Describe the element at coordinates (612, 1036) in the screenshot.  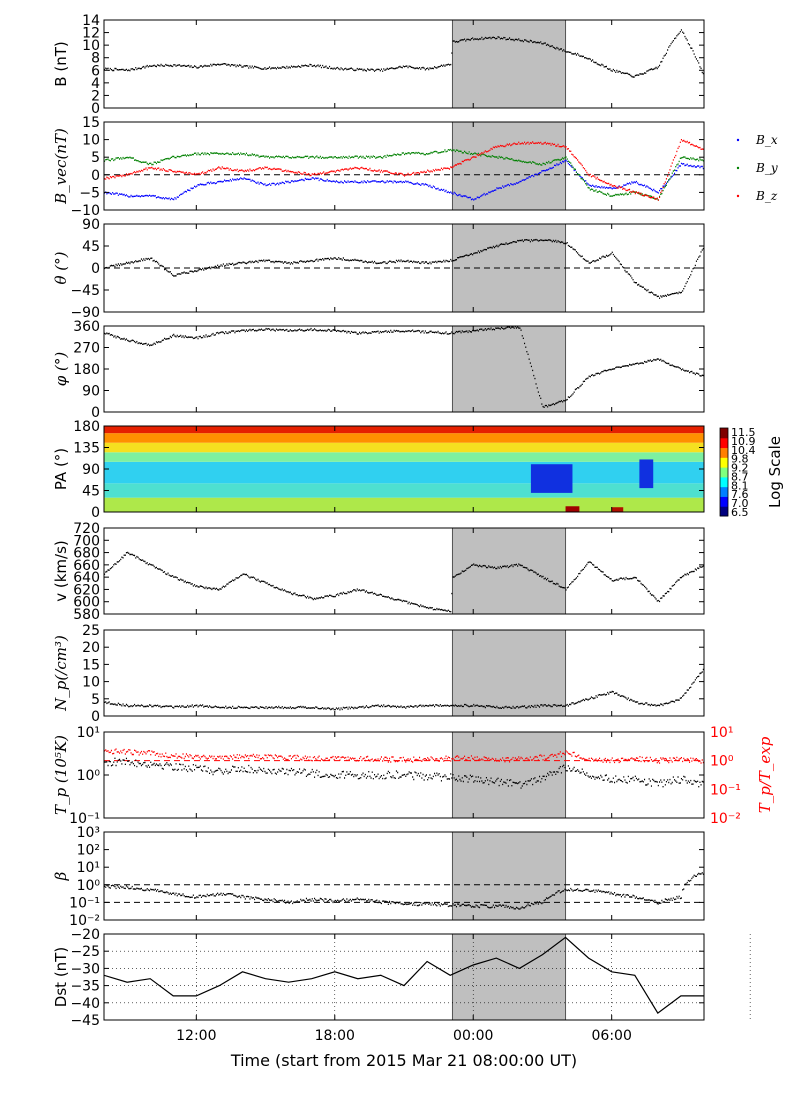
I see `x-tick-label: 06:00` at that location.